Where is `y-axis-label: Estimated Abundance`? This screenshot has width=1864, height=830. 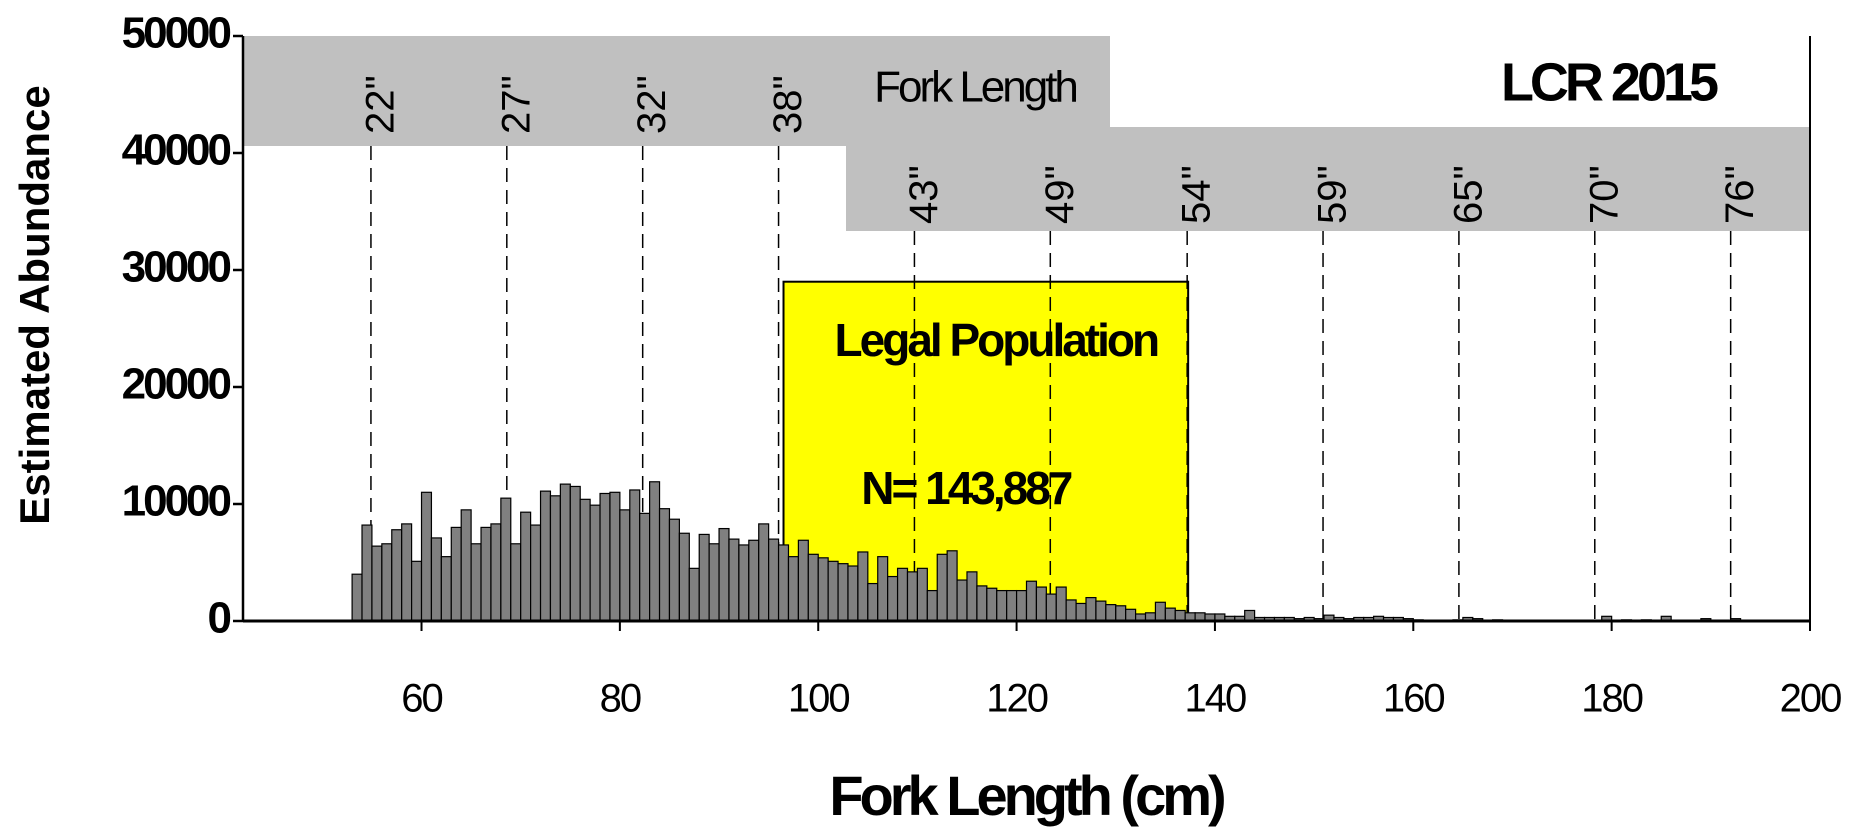 y-axis-label: Estimated Abundance is located at coordinates (34, 305).